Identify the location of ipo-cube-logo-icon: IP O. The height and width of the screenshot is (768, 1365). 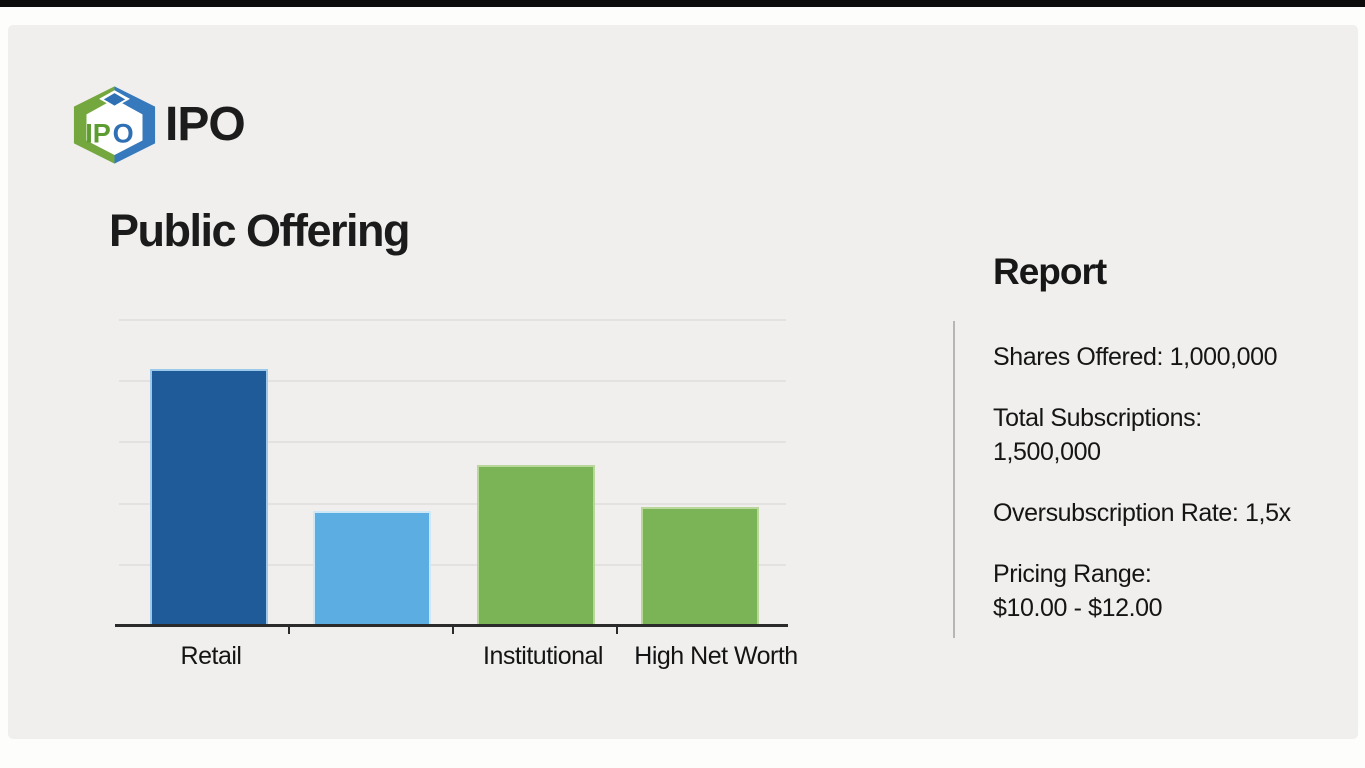
(114, 125).